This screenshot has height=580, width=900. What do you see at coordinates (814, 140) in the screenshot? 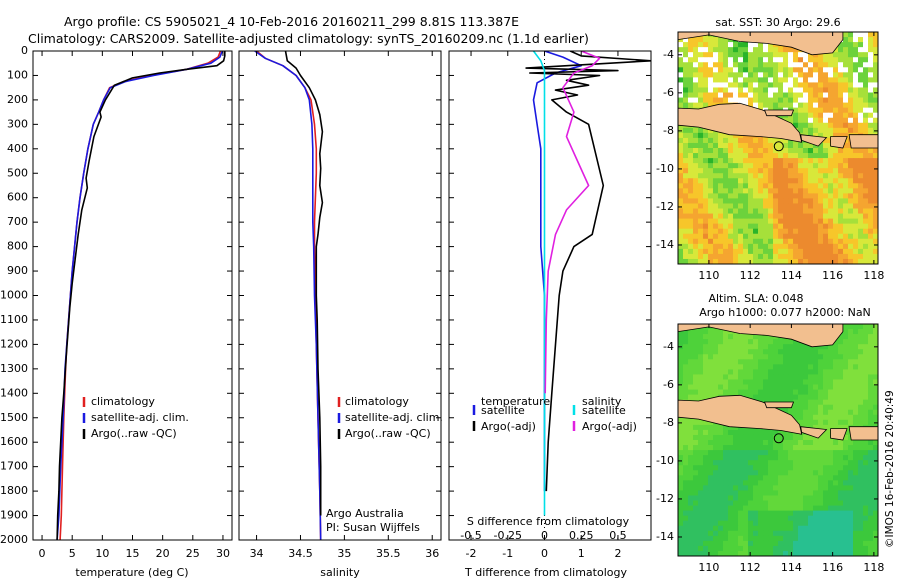
I see `island-landmass` at bounding box center [814, 140].